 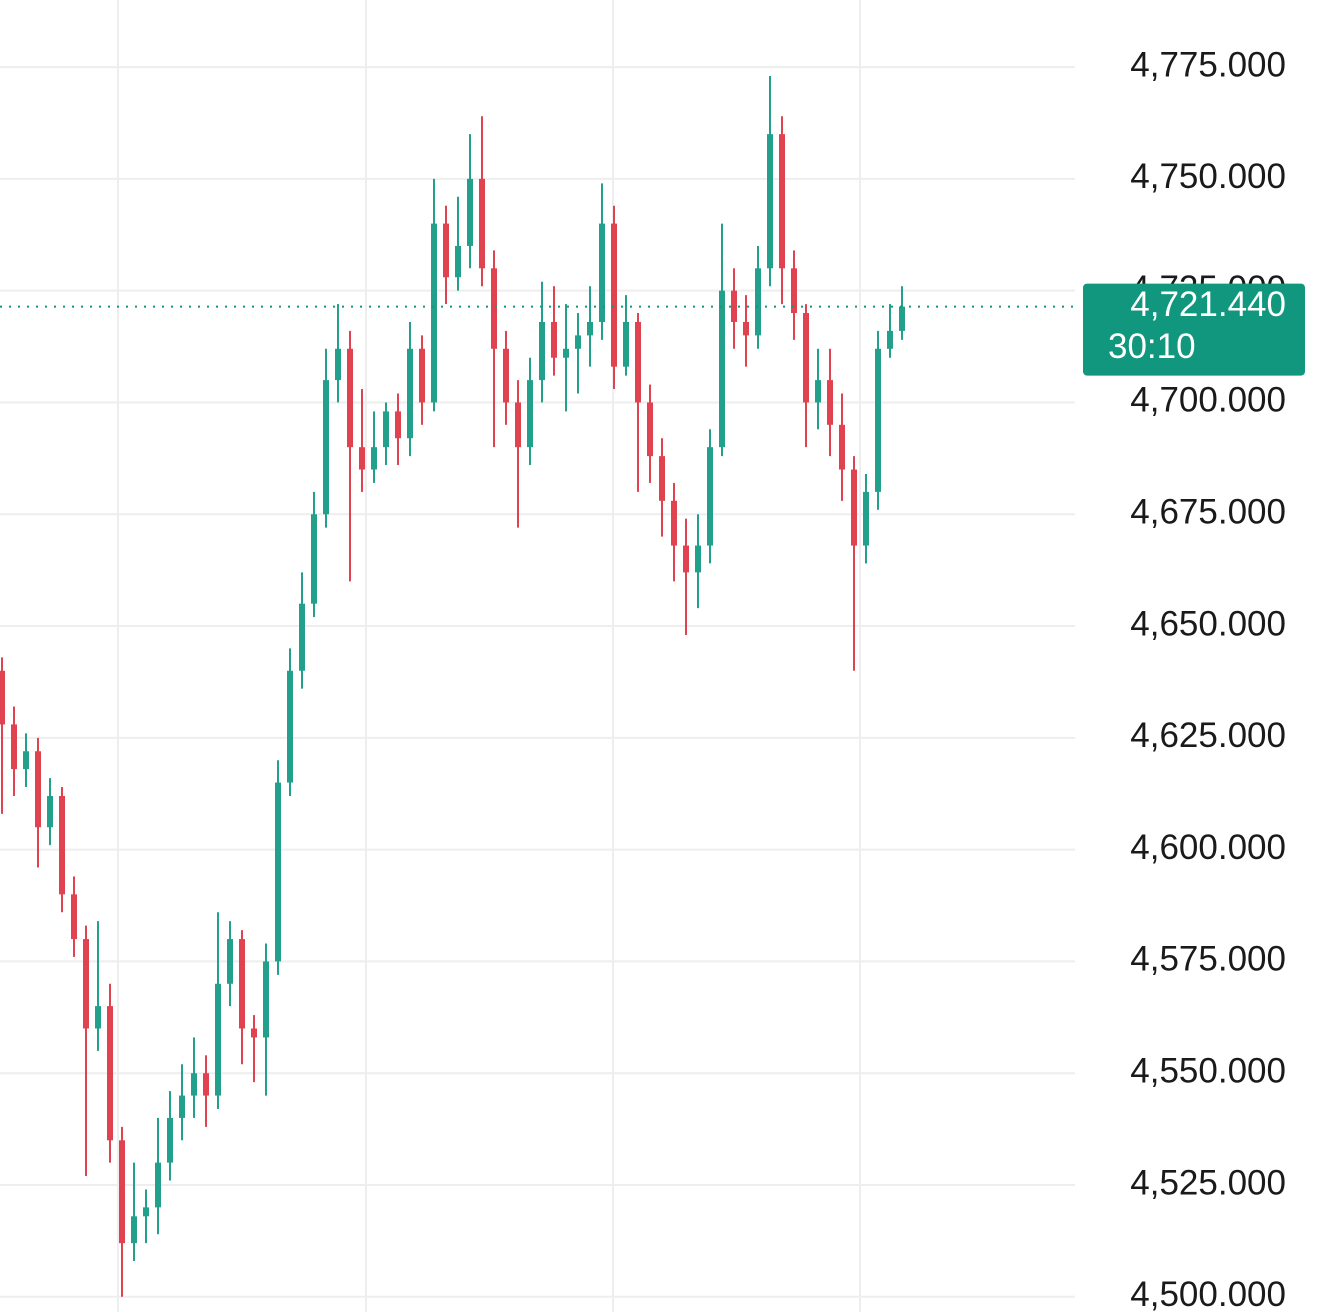 I want to click on y-tick-label: 4,525.000, so click(x=1208, y=1182).